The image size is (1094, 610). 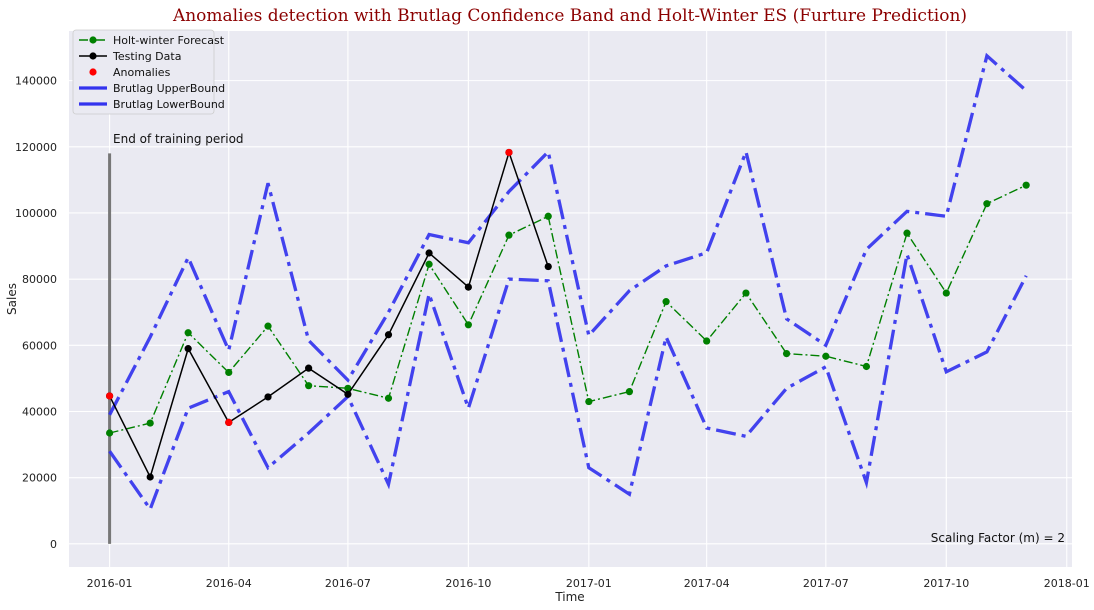 I want to click on legend-label: Brutlag UpperBound, so click(x=169, y=88).